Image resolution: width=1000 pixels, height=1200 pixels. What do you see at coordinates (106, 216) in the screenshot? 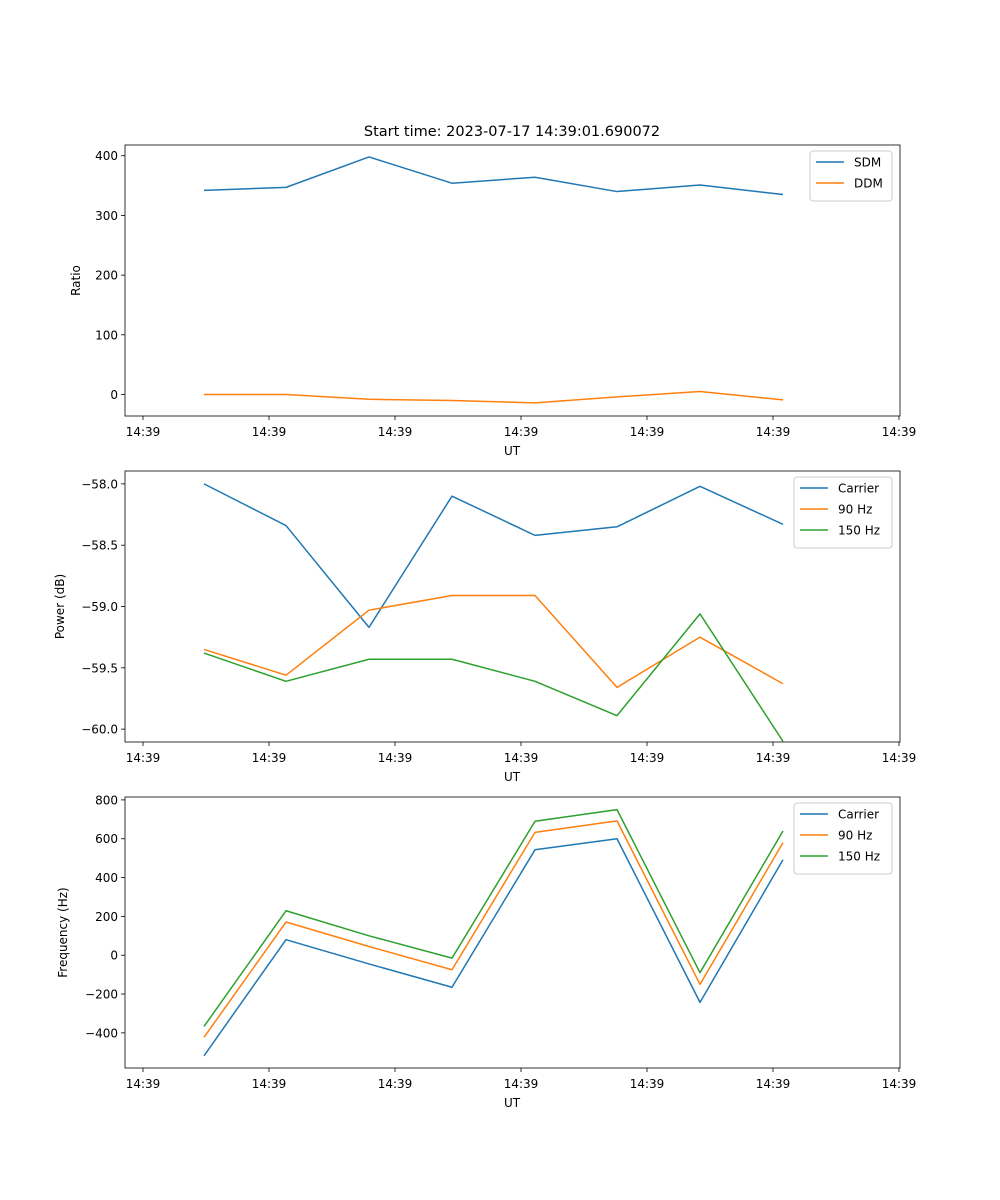
I see `y-tick-label: 300` at bounding box center [106, 216].